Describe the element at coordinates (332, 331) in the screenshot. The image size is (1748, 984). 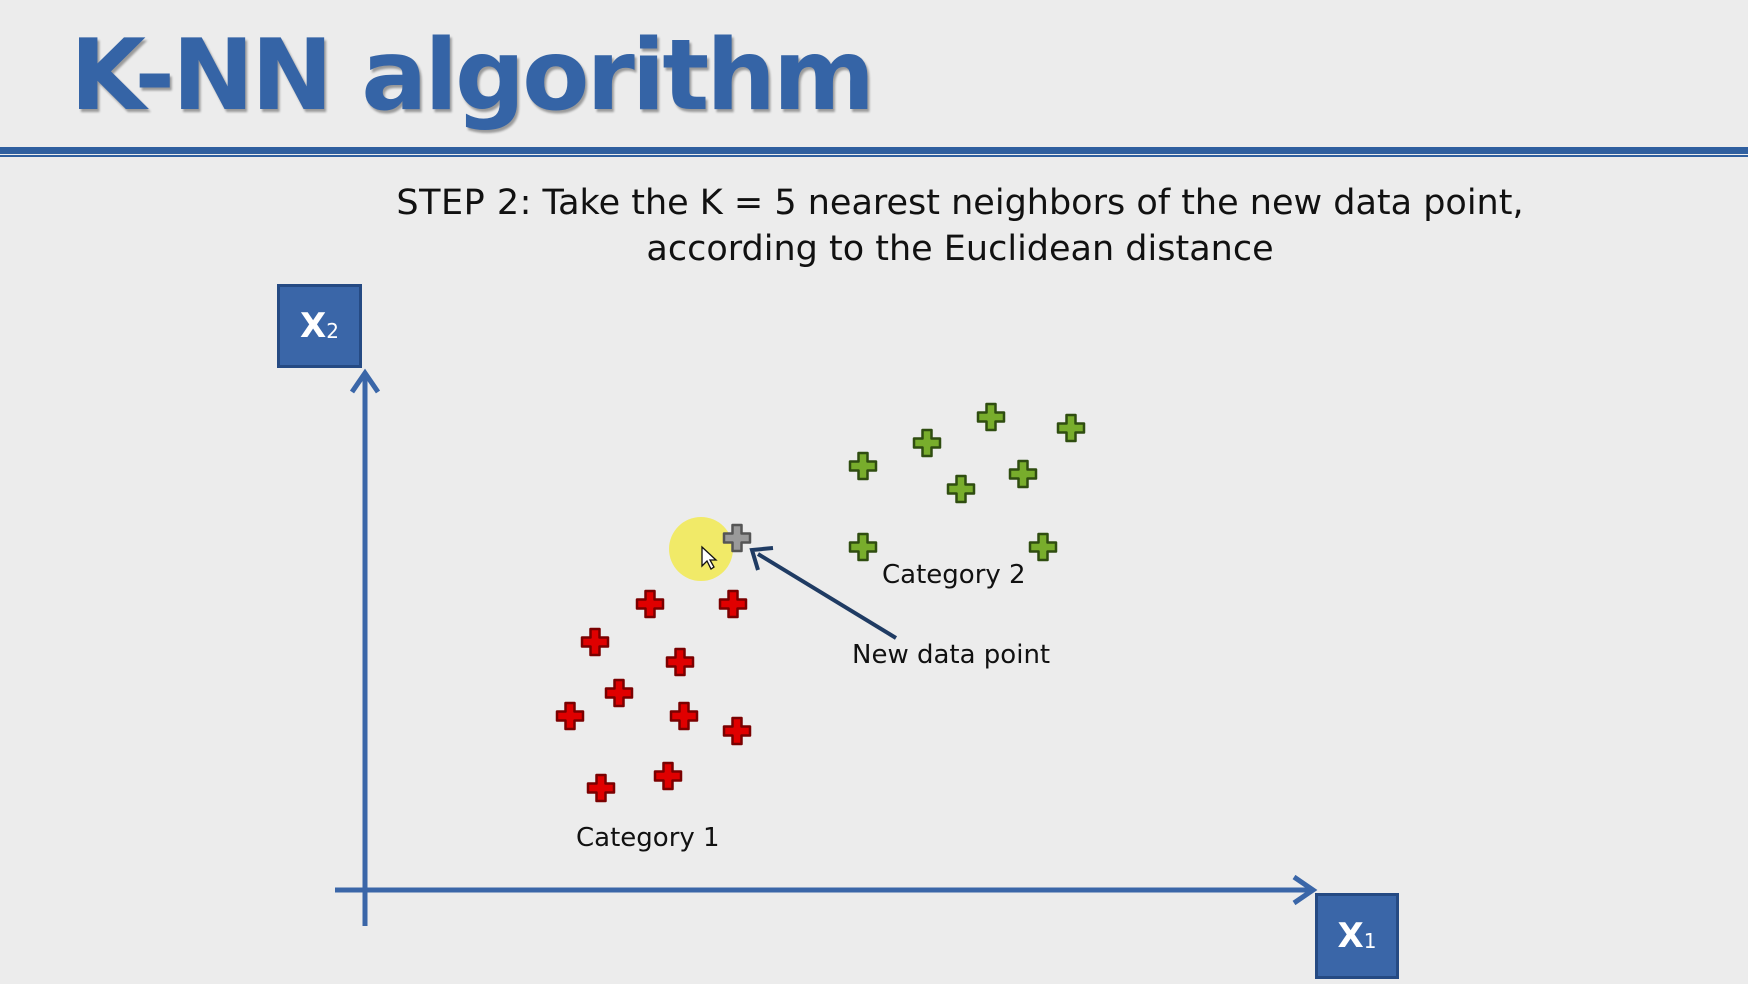
I see `x2-axis-subscript: 2` at that location.